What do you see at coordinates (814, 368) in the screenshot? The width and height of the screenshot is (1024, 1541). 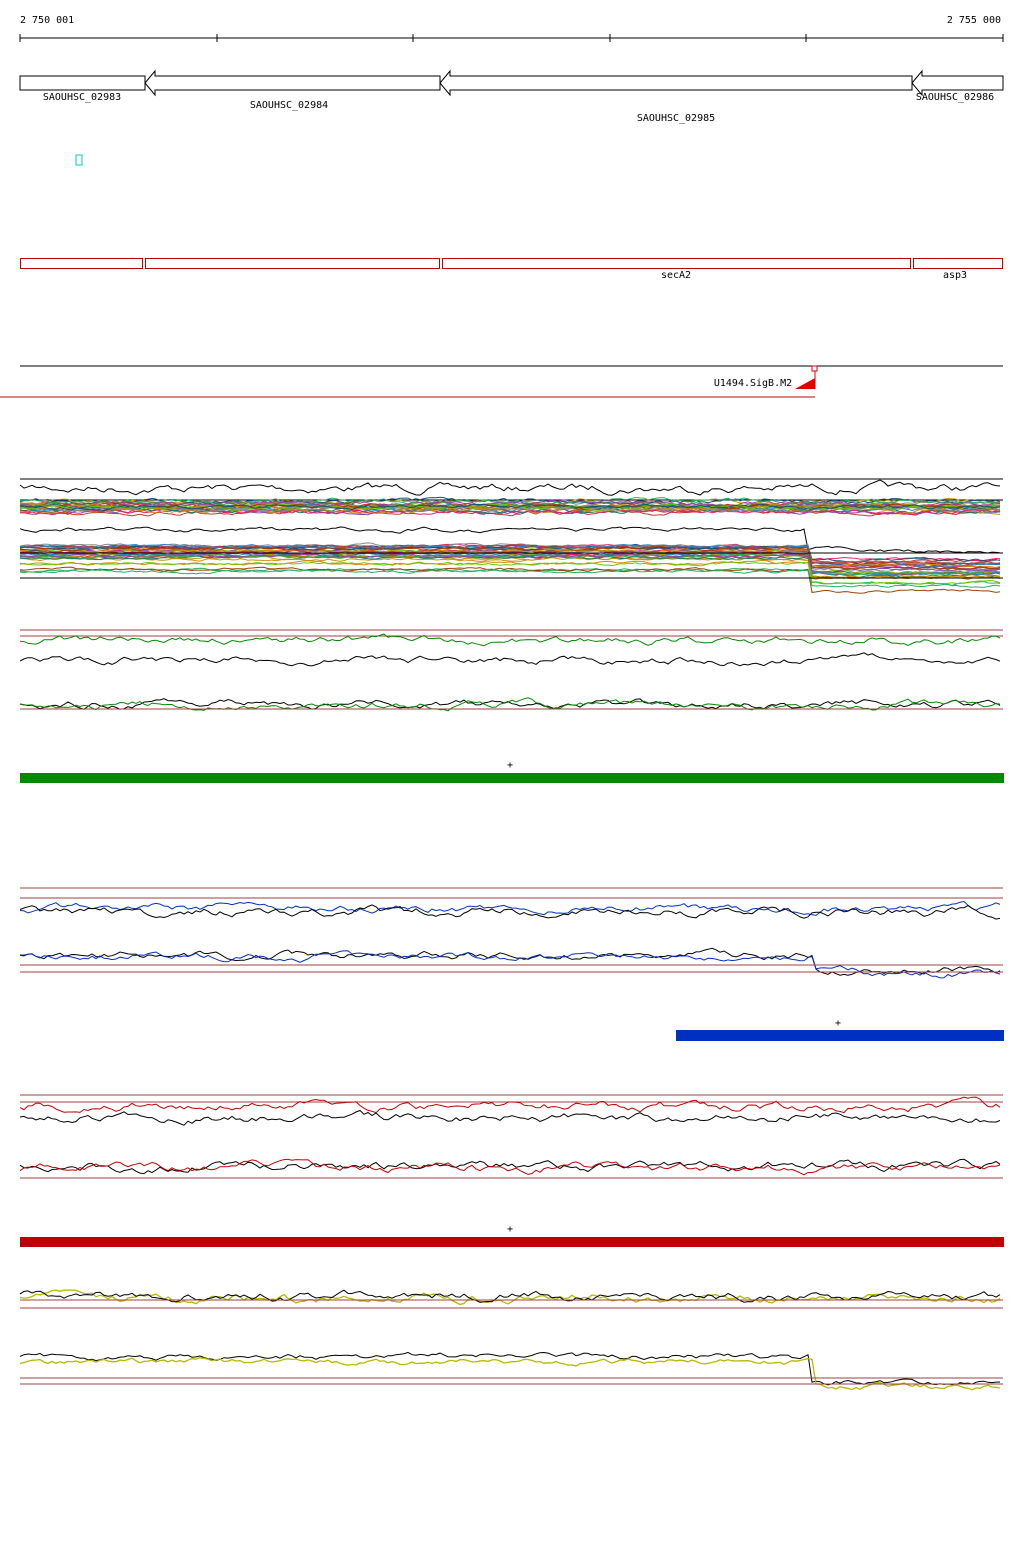 I see `promoter-box` at bounding box center [814, 368].